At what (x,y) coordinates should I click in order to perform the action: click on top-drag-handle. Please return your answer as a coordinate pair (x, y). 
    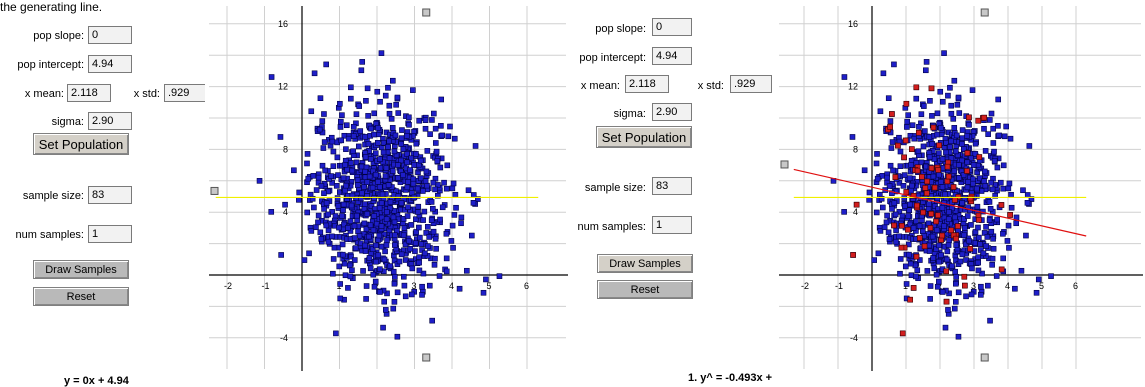
    Looking at the image, I should click on (984, 12).